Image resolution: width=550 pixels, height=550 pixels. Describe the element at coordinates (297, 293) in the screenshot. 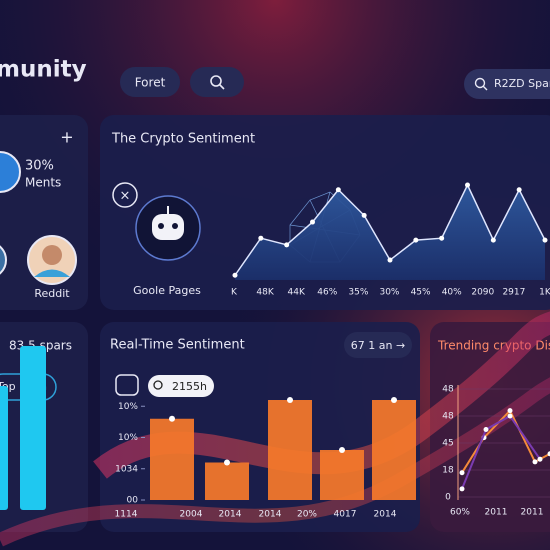

I see `x-tick-label: 44K` at that location.